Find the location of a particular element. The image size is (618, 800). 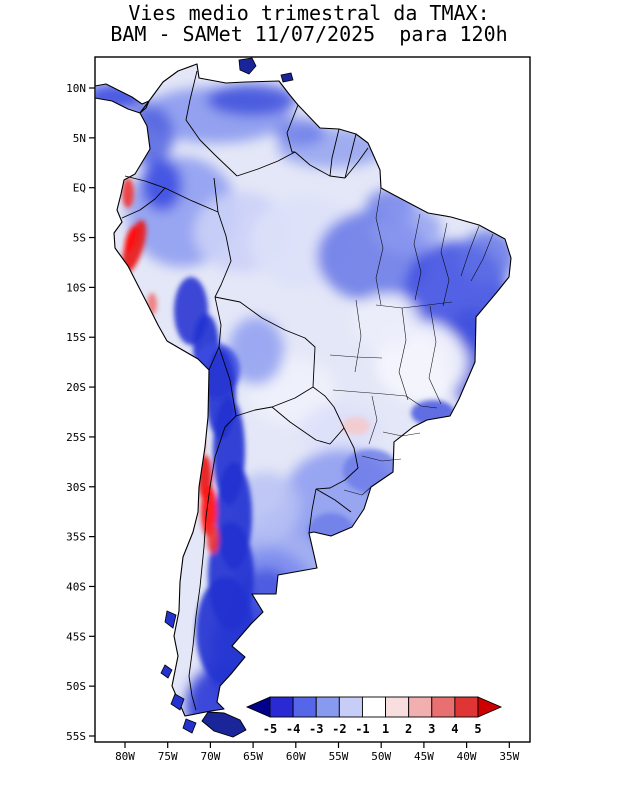

lat-tick-label: 5S is located at coordinates (79, 238).